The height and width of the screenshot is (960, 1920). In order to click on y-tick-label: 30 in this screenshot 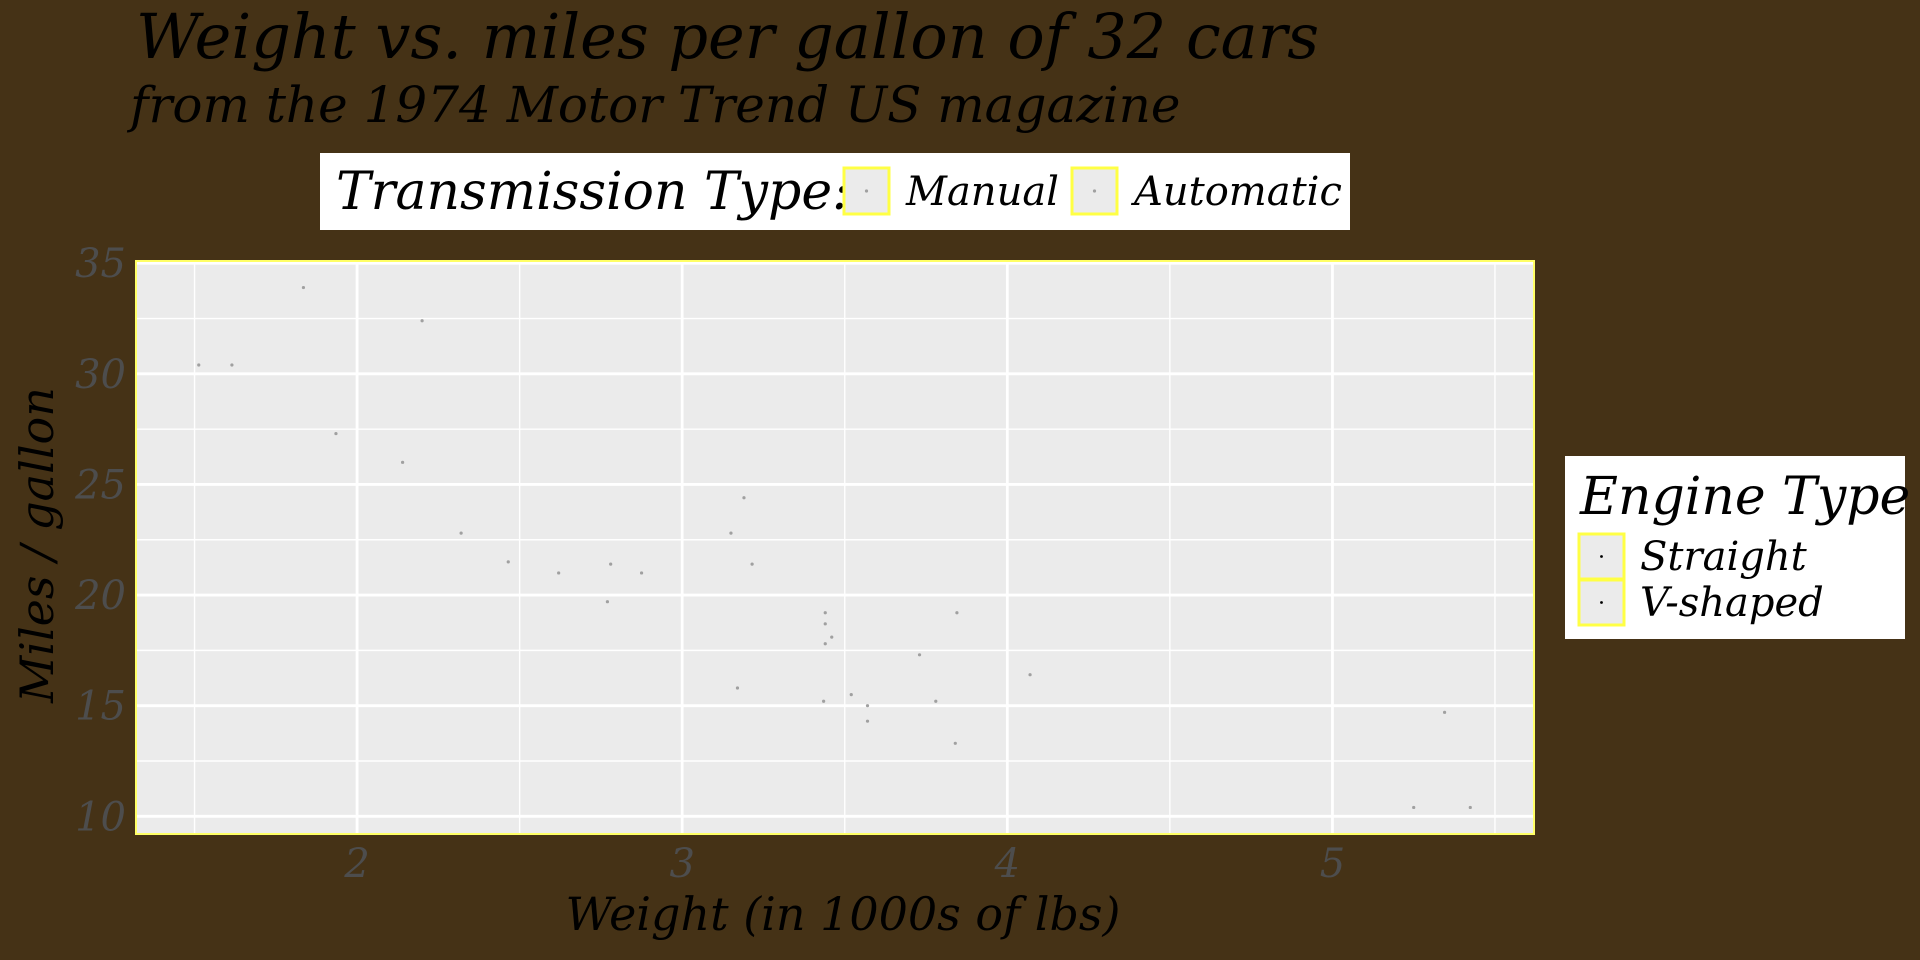, I will do `click(100, 375)`.